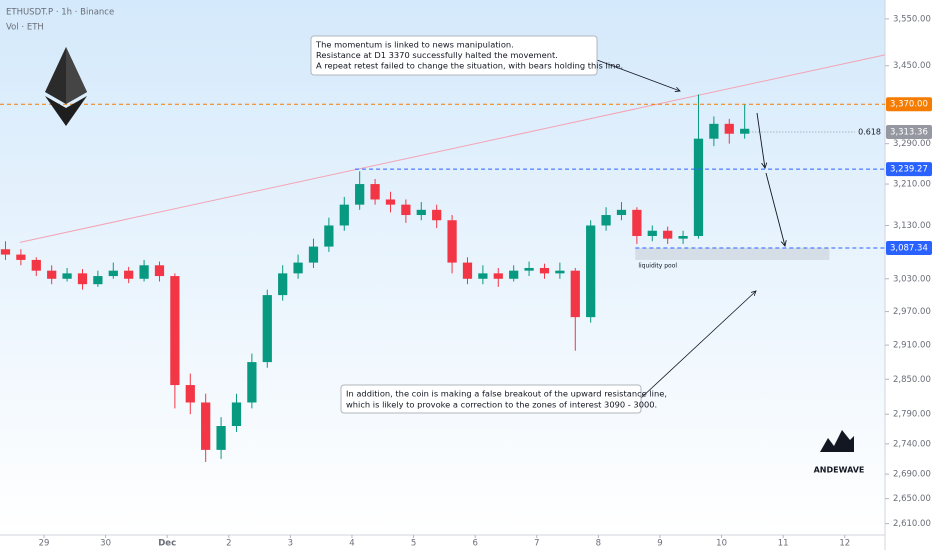  What do you see at coordinates (60, 13) in the screenshot?
I see `symbol: ETHUSDT.P · 1h · Binance` at bounding box center [60, 13].